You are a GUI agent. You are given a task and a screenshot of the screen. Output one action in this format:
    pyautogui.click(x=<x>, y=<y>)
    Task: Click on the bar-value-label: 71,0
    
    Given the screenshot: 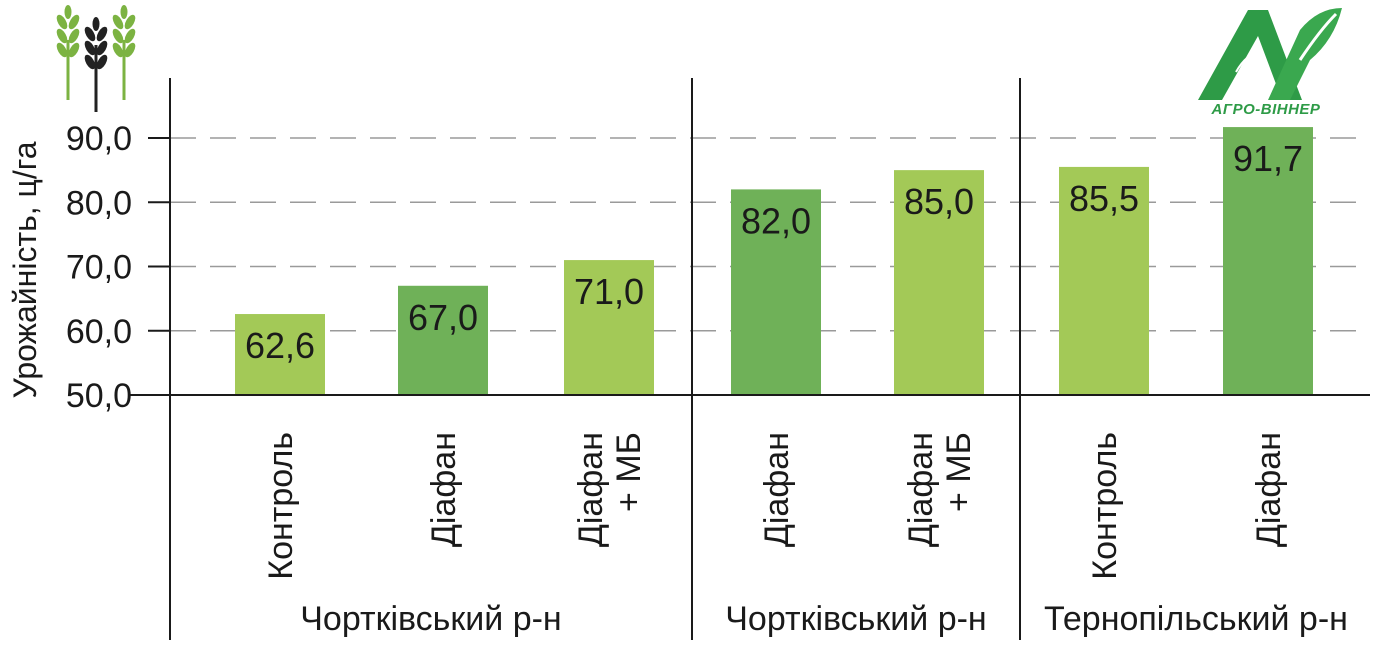 What is the action you would take?
    pyautogui.click(x=609, y=291)
    